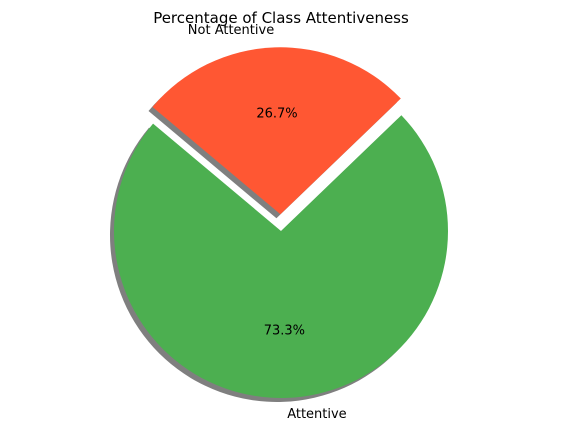 The height and width of the screenshot is (433, 562). I want to click on pct-label-not-attentive: 26.7%, so click(276, 114).